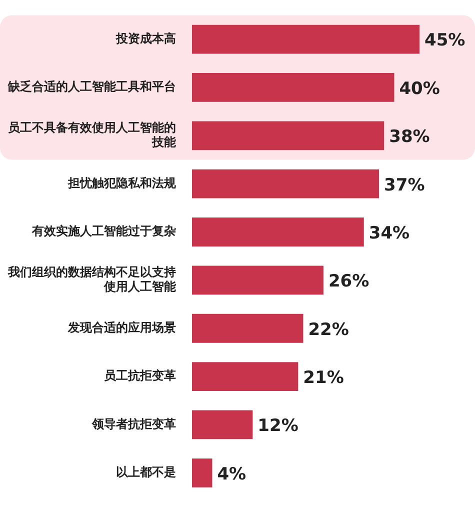 The width and height of the screenshot is (475, 517). What do you see at coordinates (328, 330) in the screenshot?
I see `data-label: 22%` at bounding box center [328, 330].